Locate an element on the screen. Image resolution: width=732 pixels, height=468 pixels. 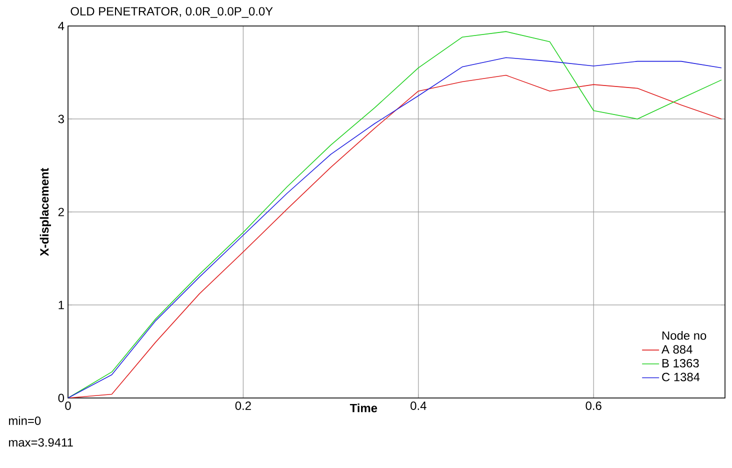
legend-label: B 1363 is located at coordinates (680, 363).